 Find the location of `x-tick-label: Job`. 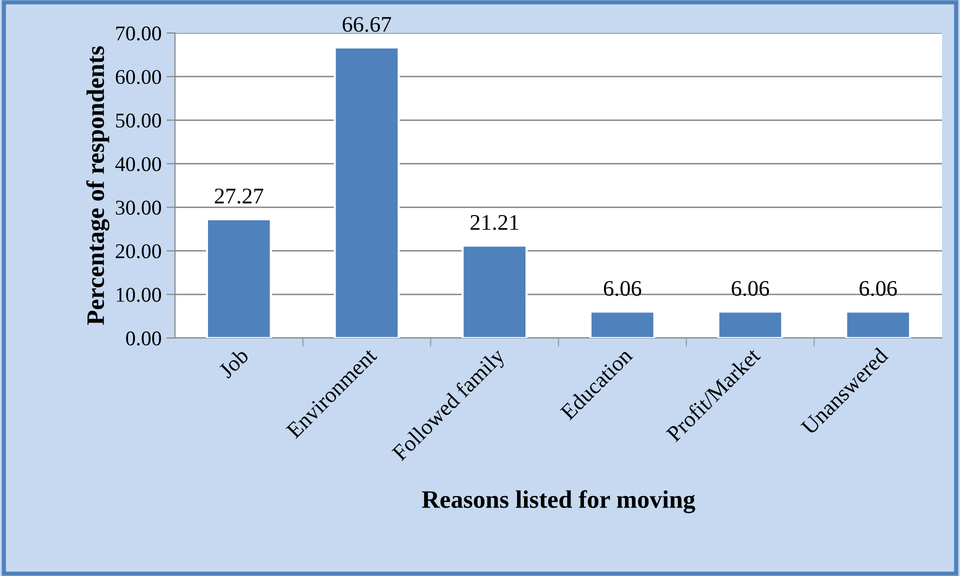

x-tick-label: Job is located at coordinates (233, 362).